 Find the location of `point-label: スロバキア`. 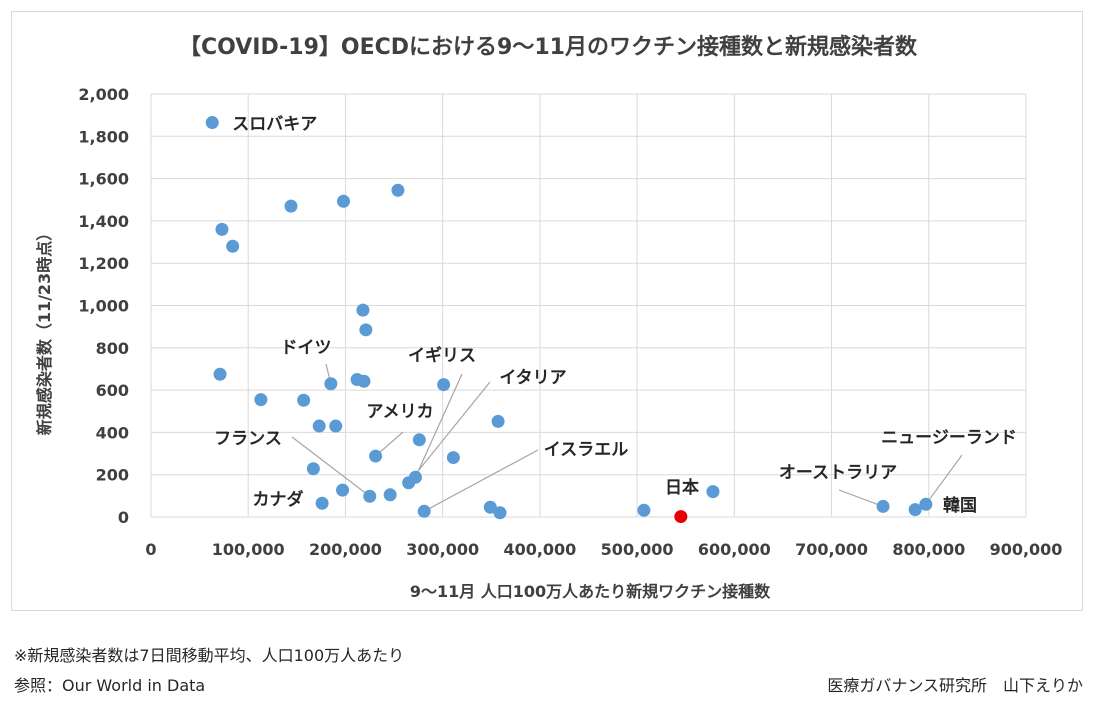

point-label: スロバキア is located at coordinates (274, 125).